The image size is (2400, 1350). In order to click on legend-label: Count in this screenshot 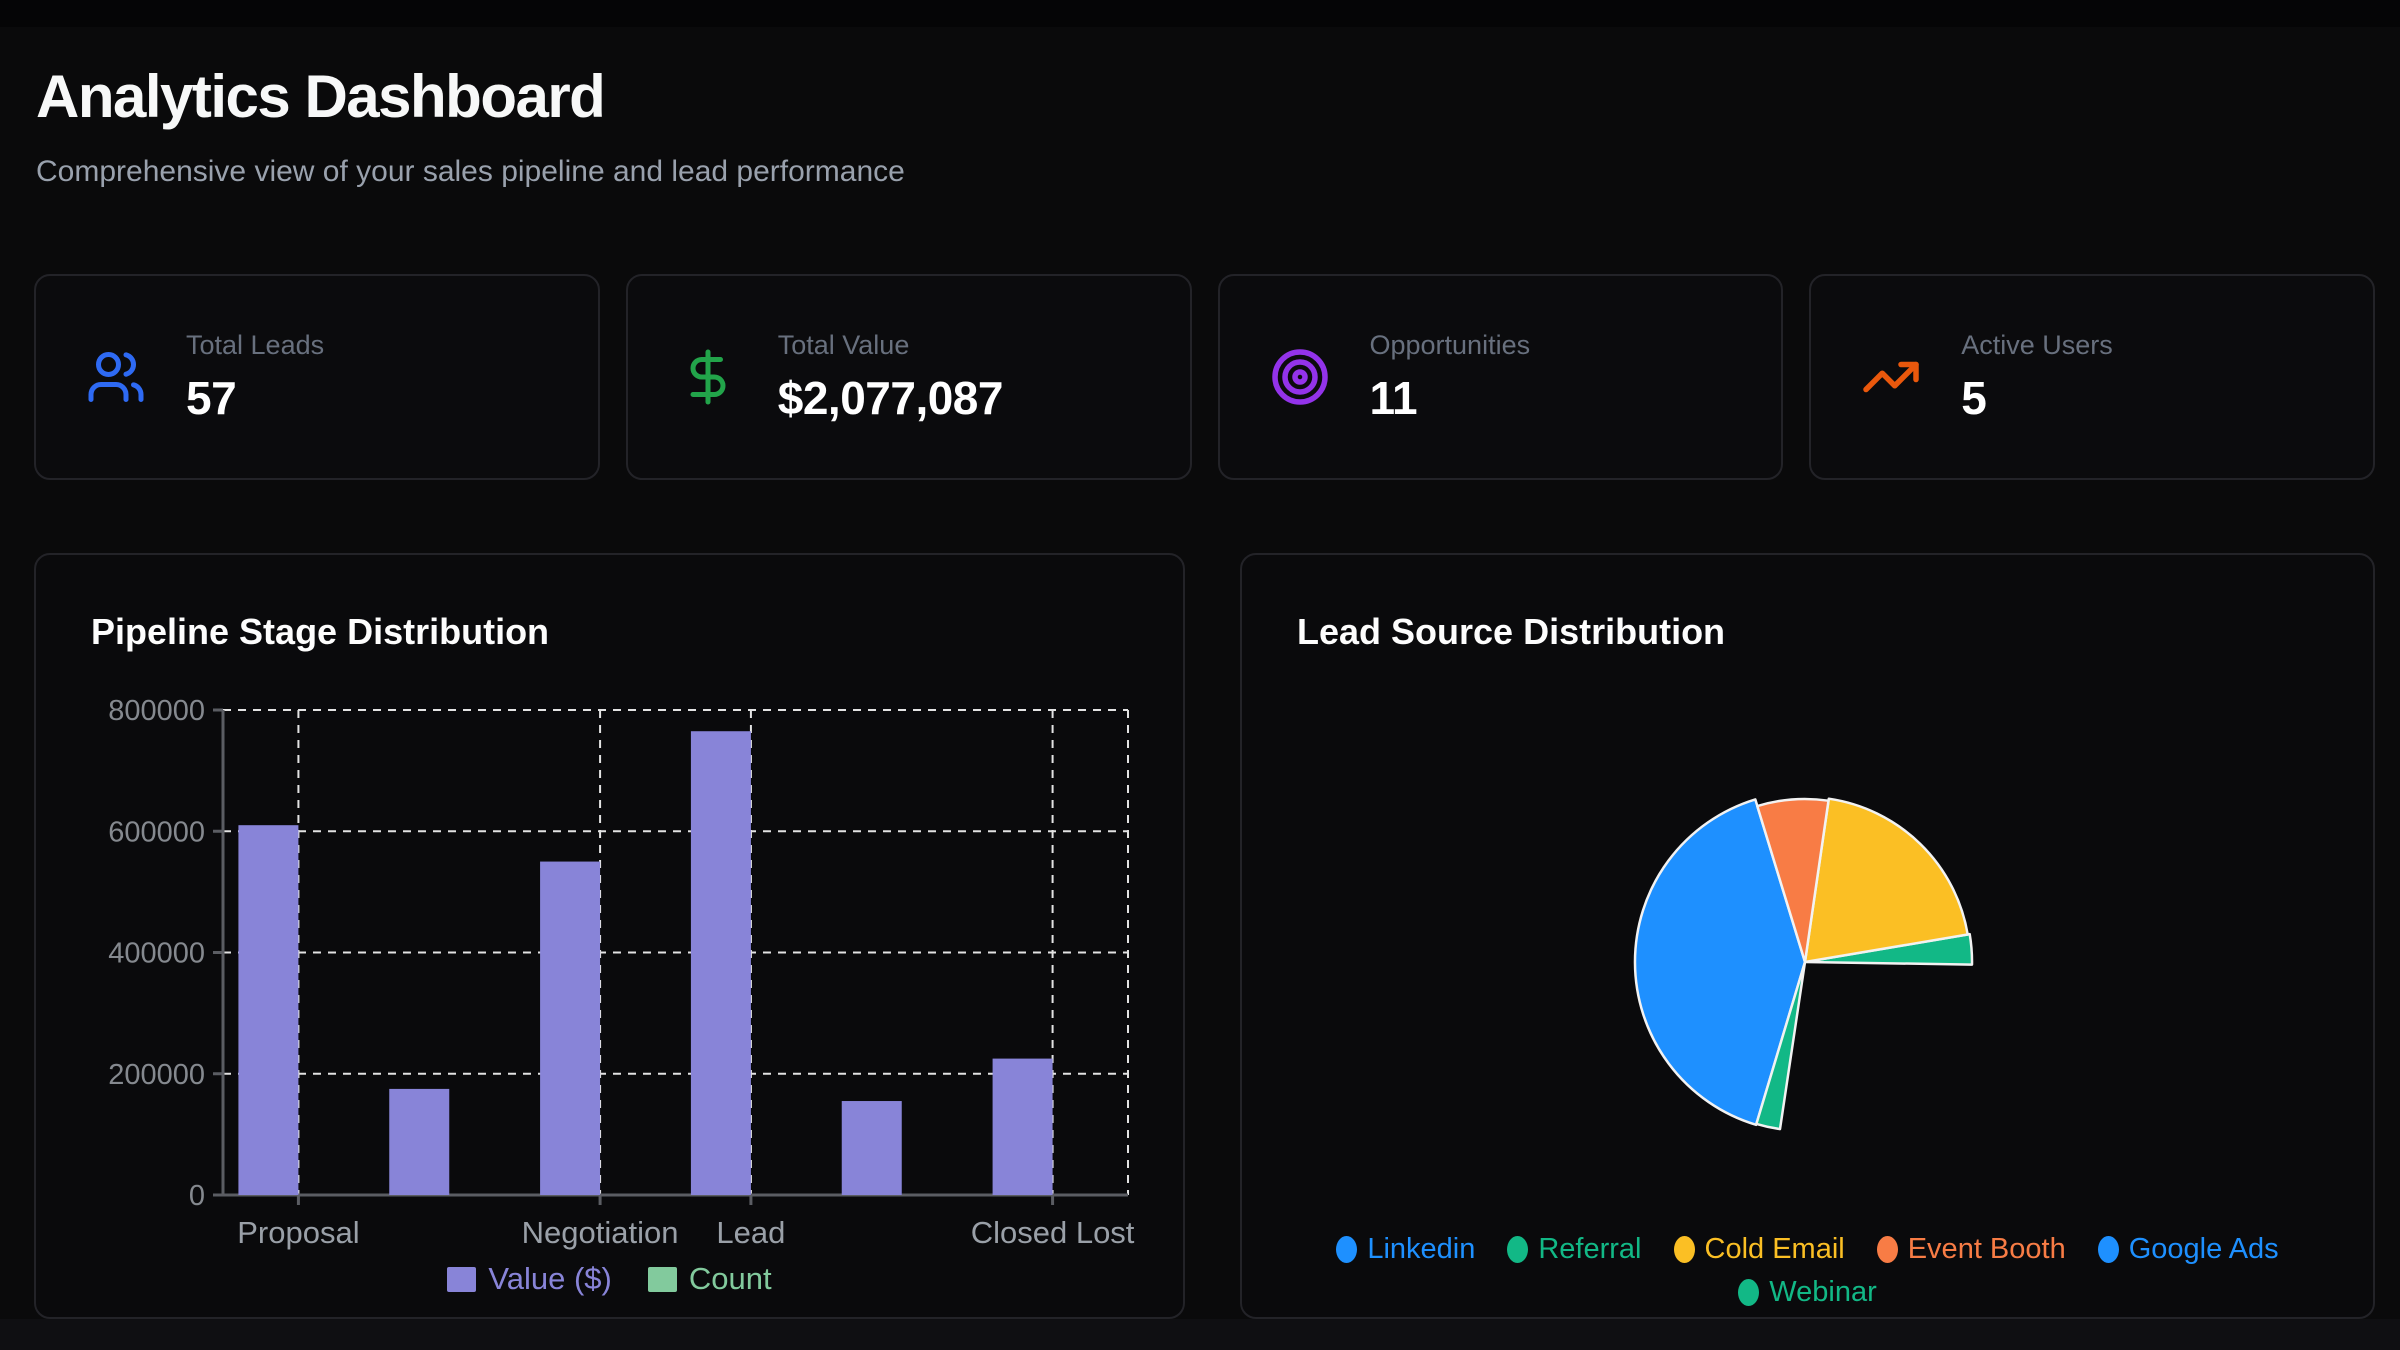, I will do `click(730, 1278)`.